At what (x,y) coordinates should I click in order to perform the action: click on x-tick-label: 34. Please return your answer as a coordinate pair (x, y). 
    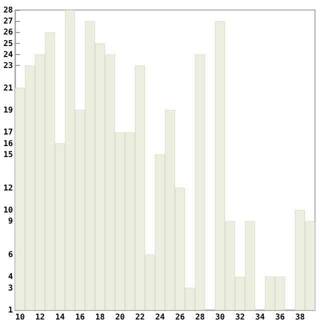
    Looking at the image, I should click on (260, 316).